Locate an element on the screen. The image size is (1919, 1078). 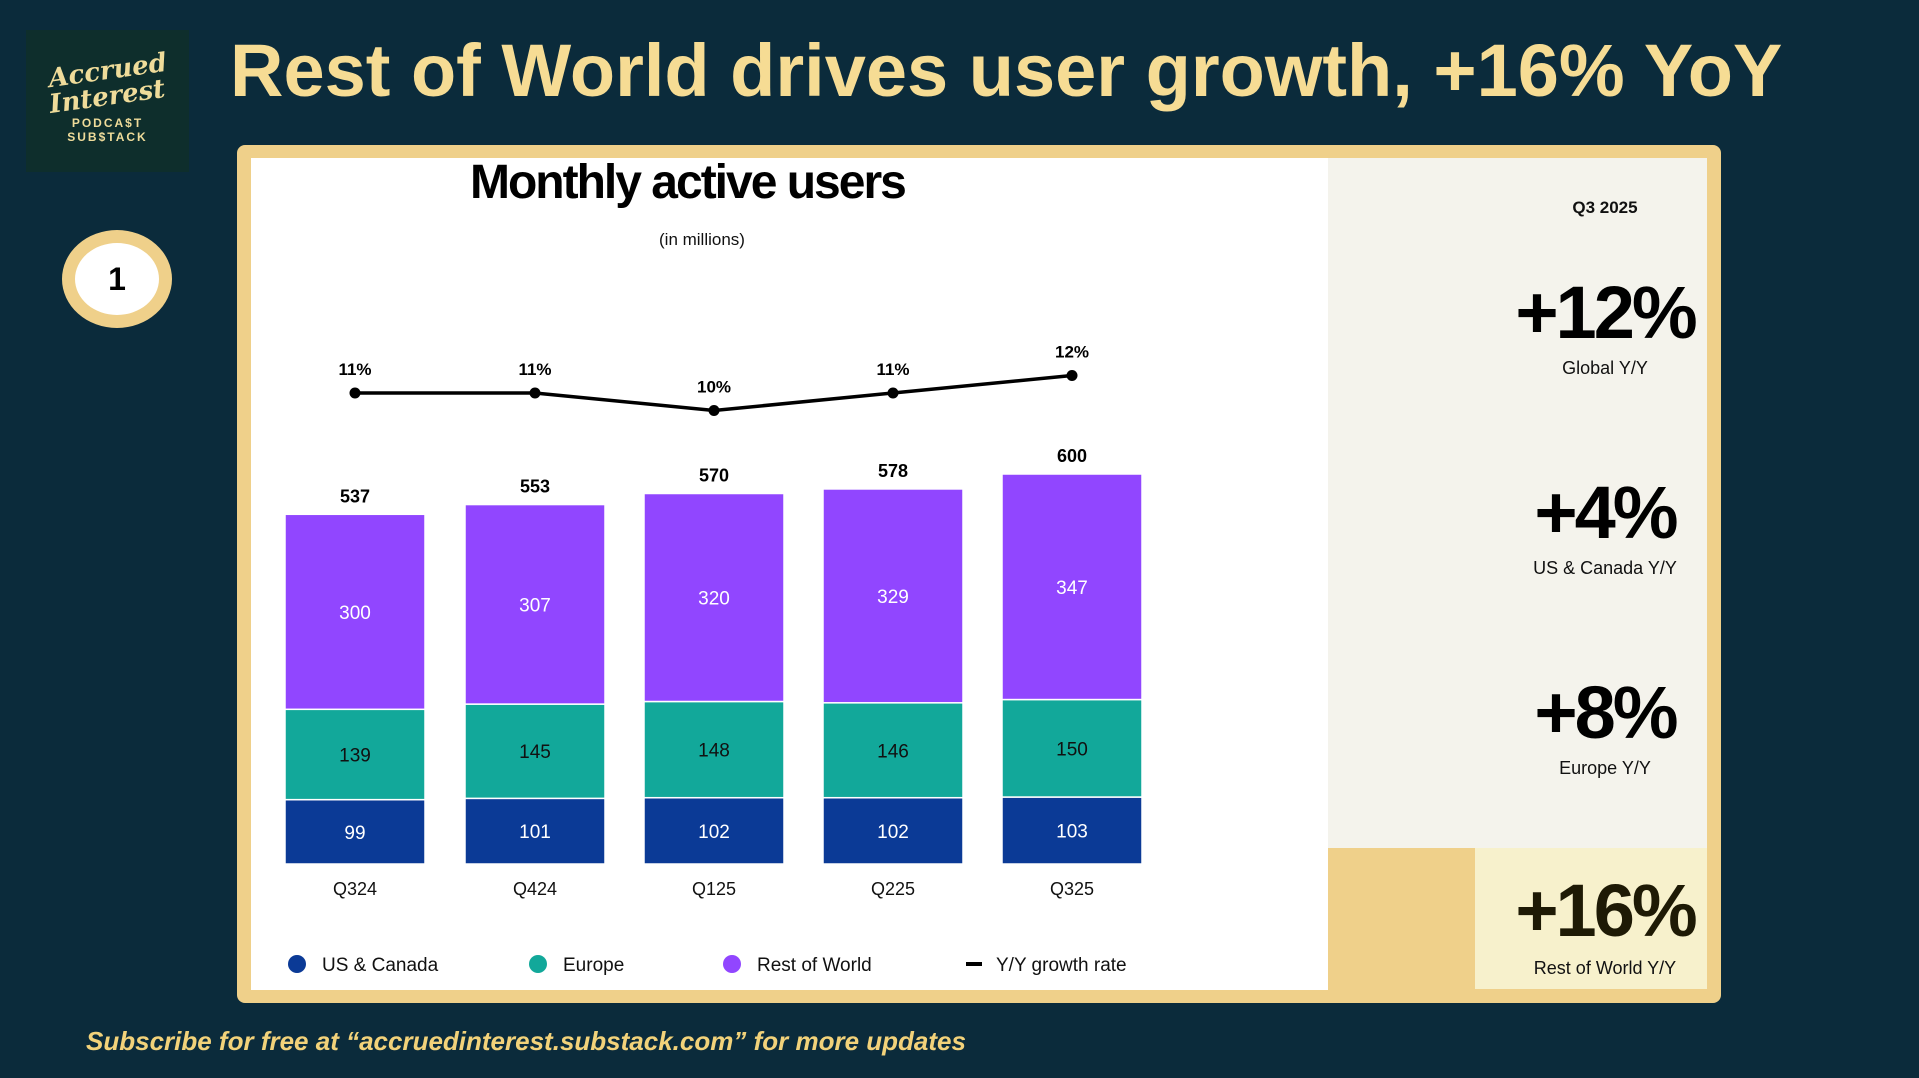
growth-label: 10% is located at coordinates (714, 387).